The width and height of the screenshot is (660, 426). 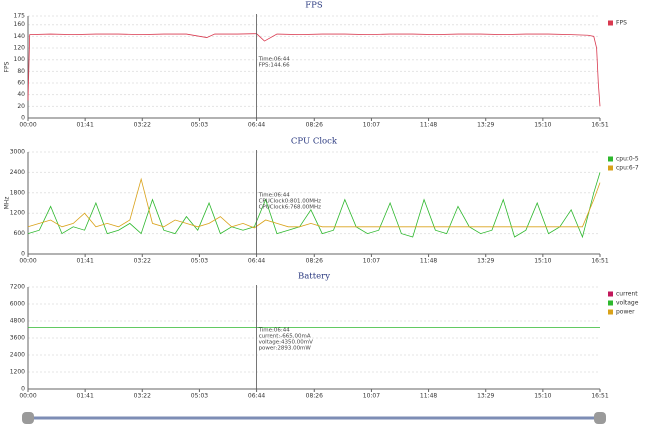 What do you see at coordinates (627, 294) in the screenshot?
I see `legend-label: current` at bounding box center [627, 294].